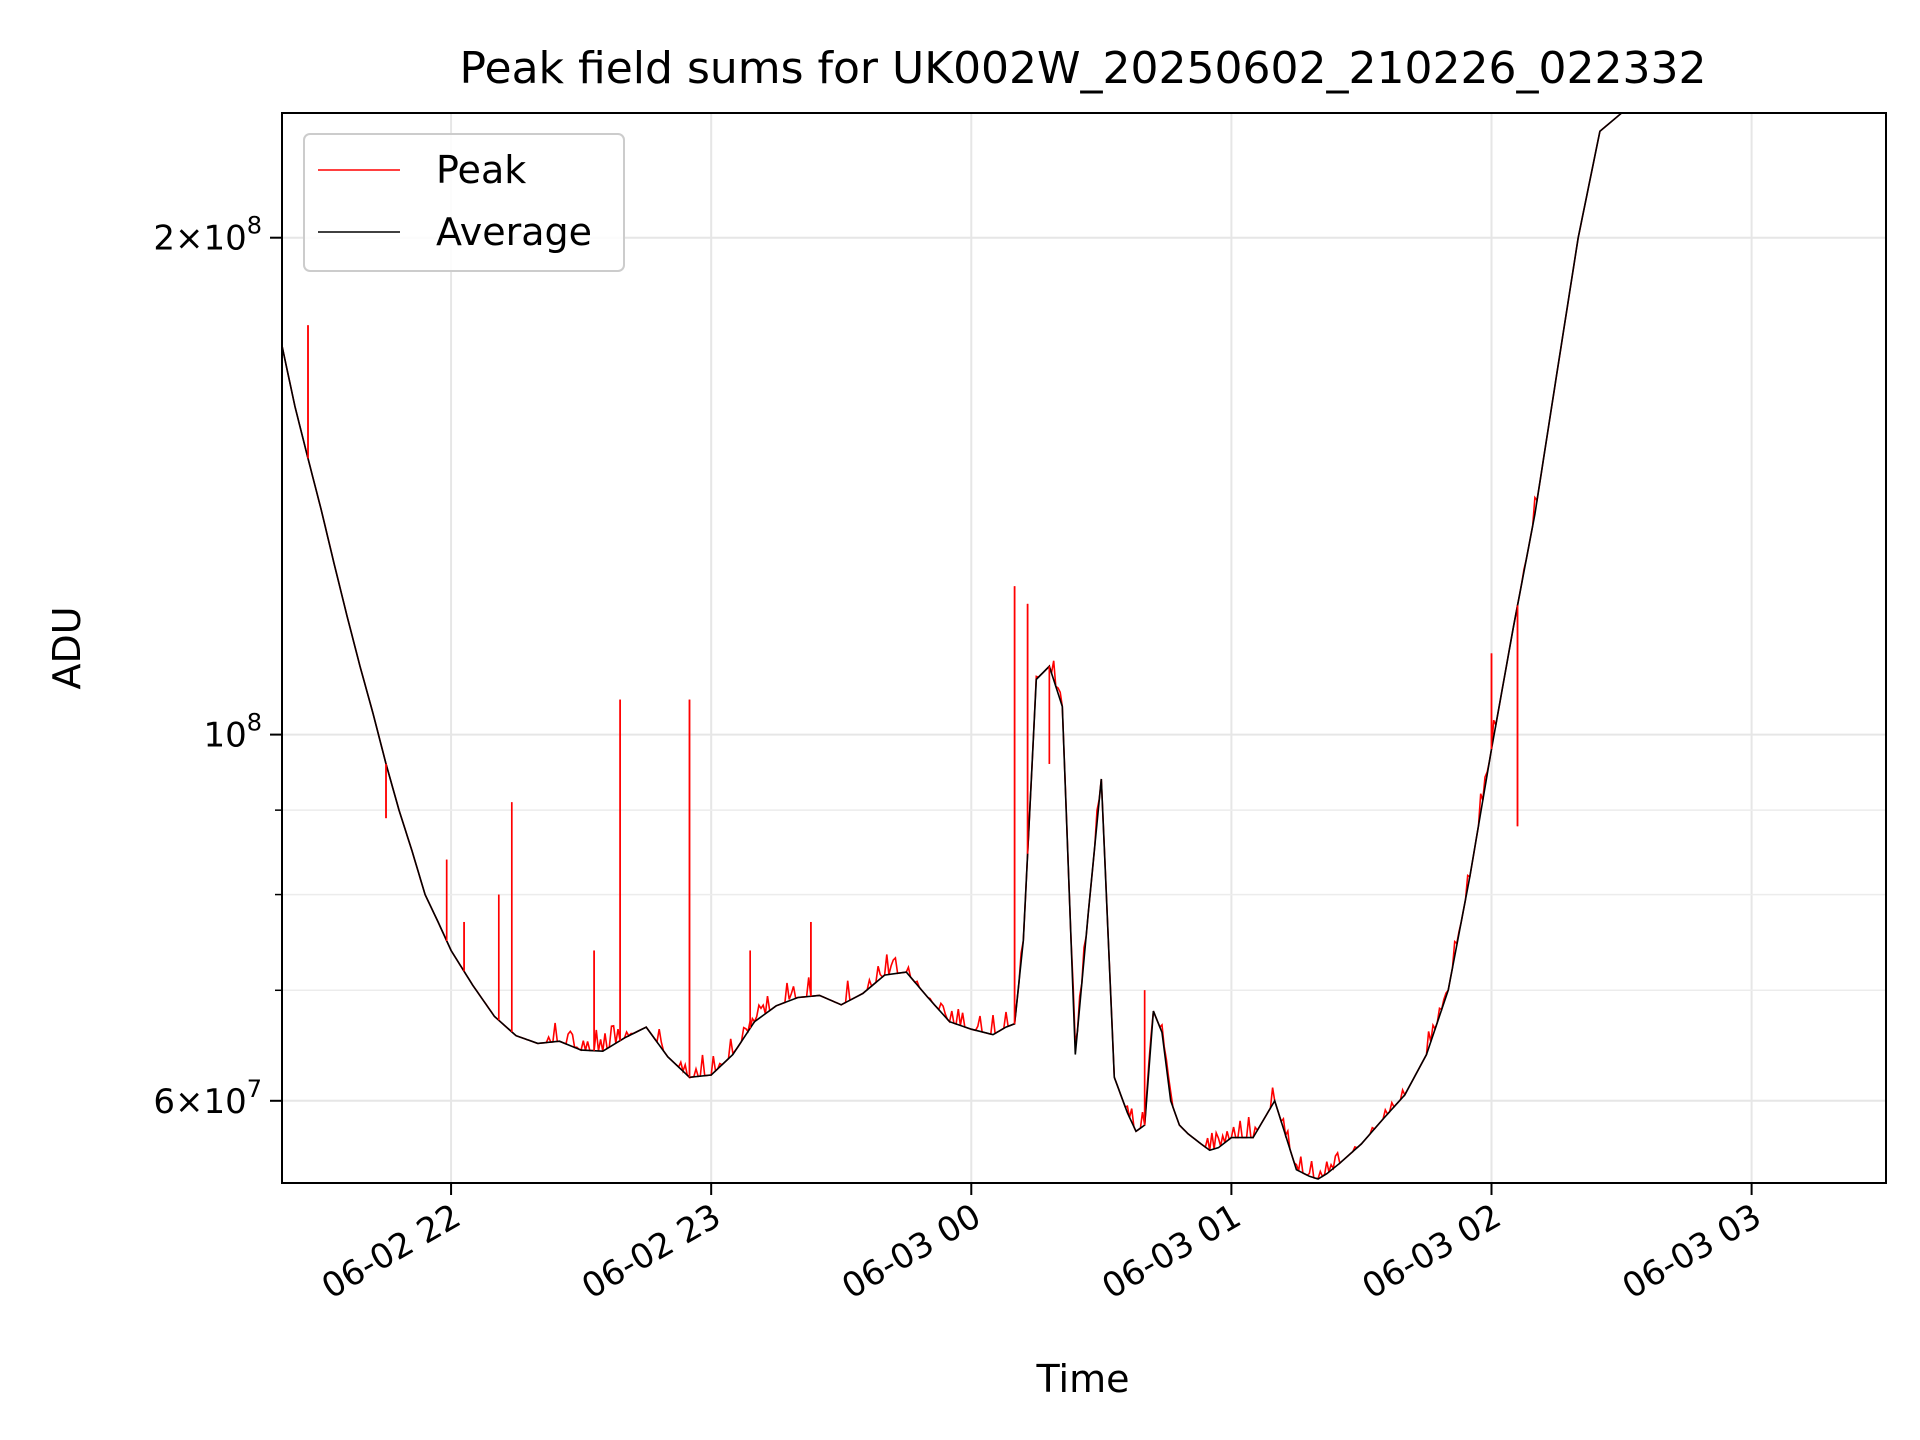 This screenshot has width=1920, height=1440. I want to click on x-axis-label: Time, so click(1083, 1379).